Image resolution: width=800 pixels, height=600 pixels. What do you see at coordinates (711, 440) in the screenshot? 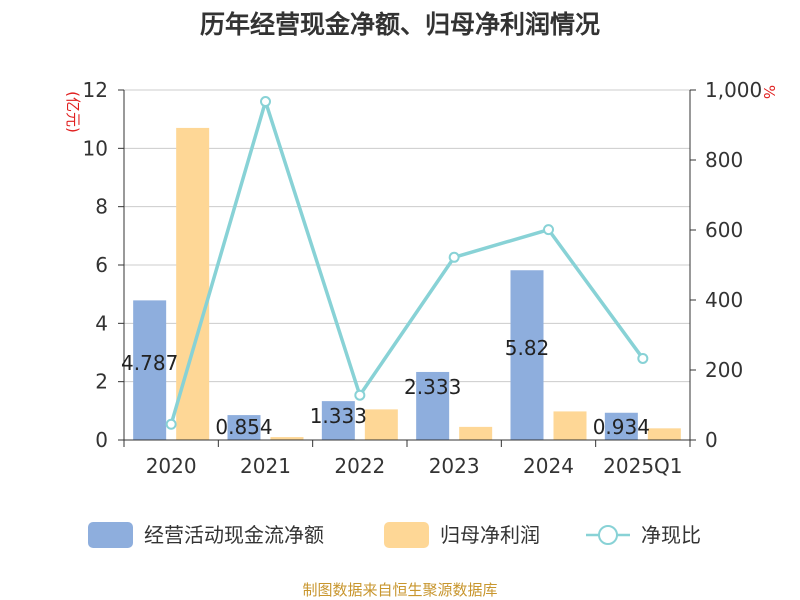
I see `right-tick-label: 0` at bounding box center [711, 440].